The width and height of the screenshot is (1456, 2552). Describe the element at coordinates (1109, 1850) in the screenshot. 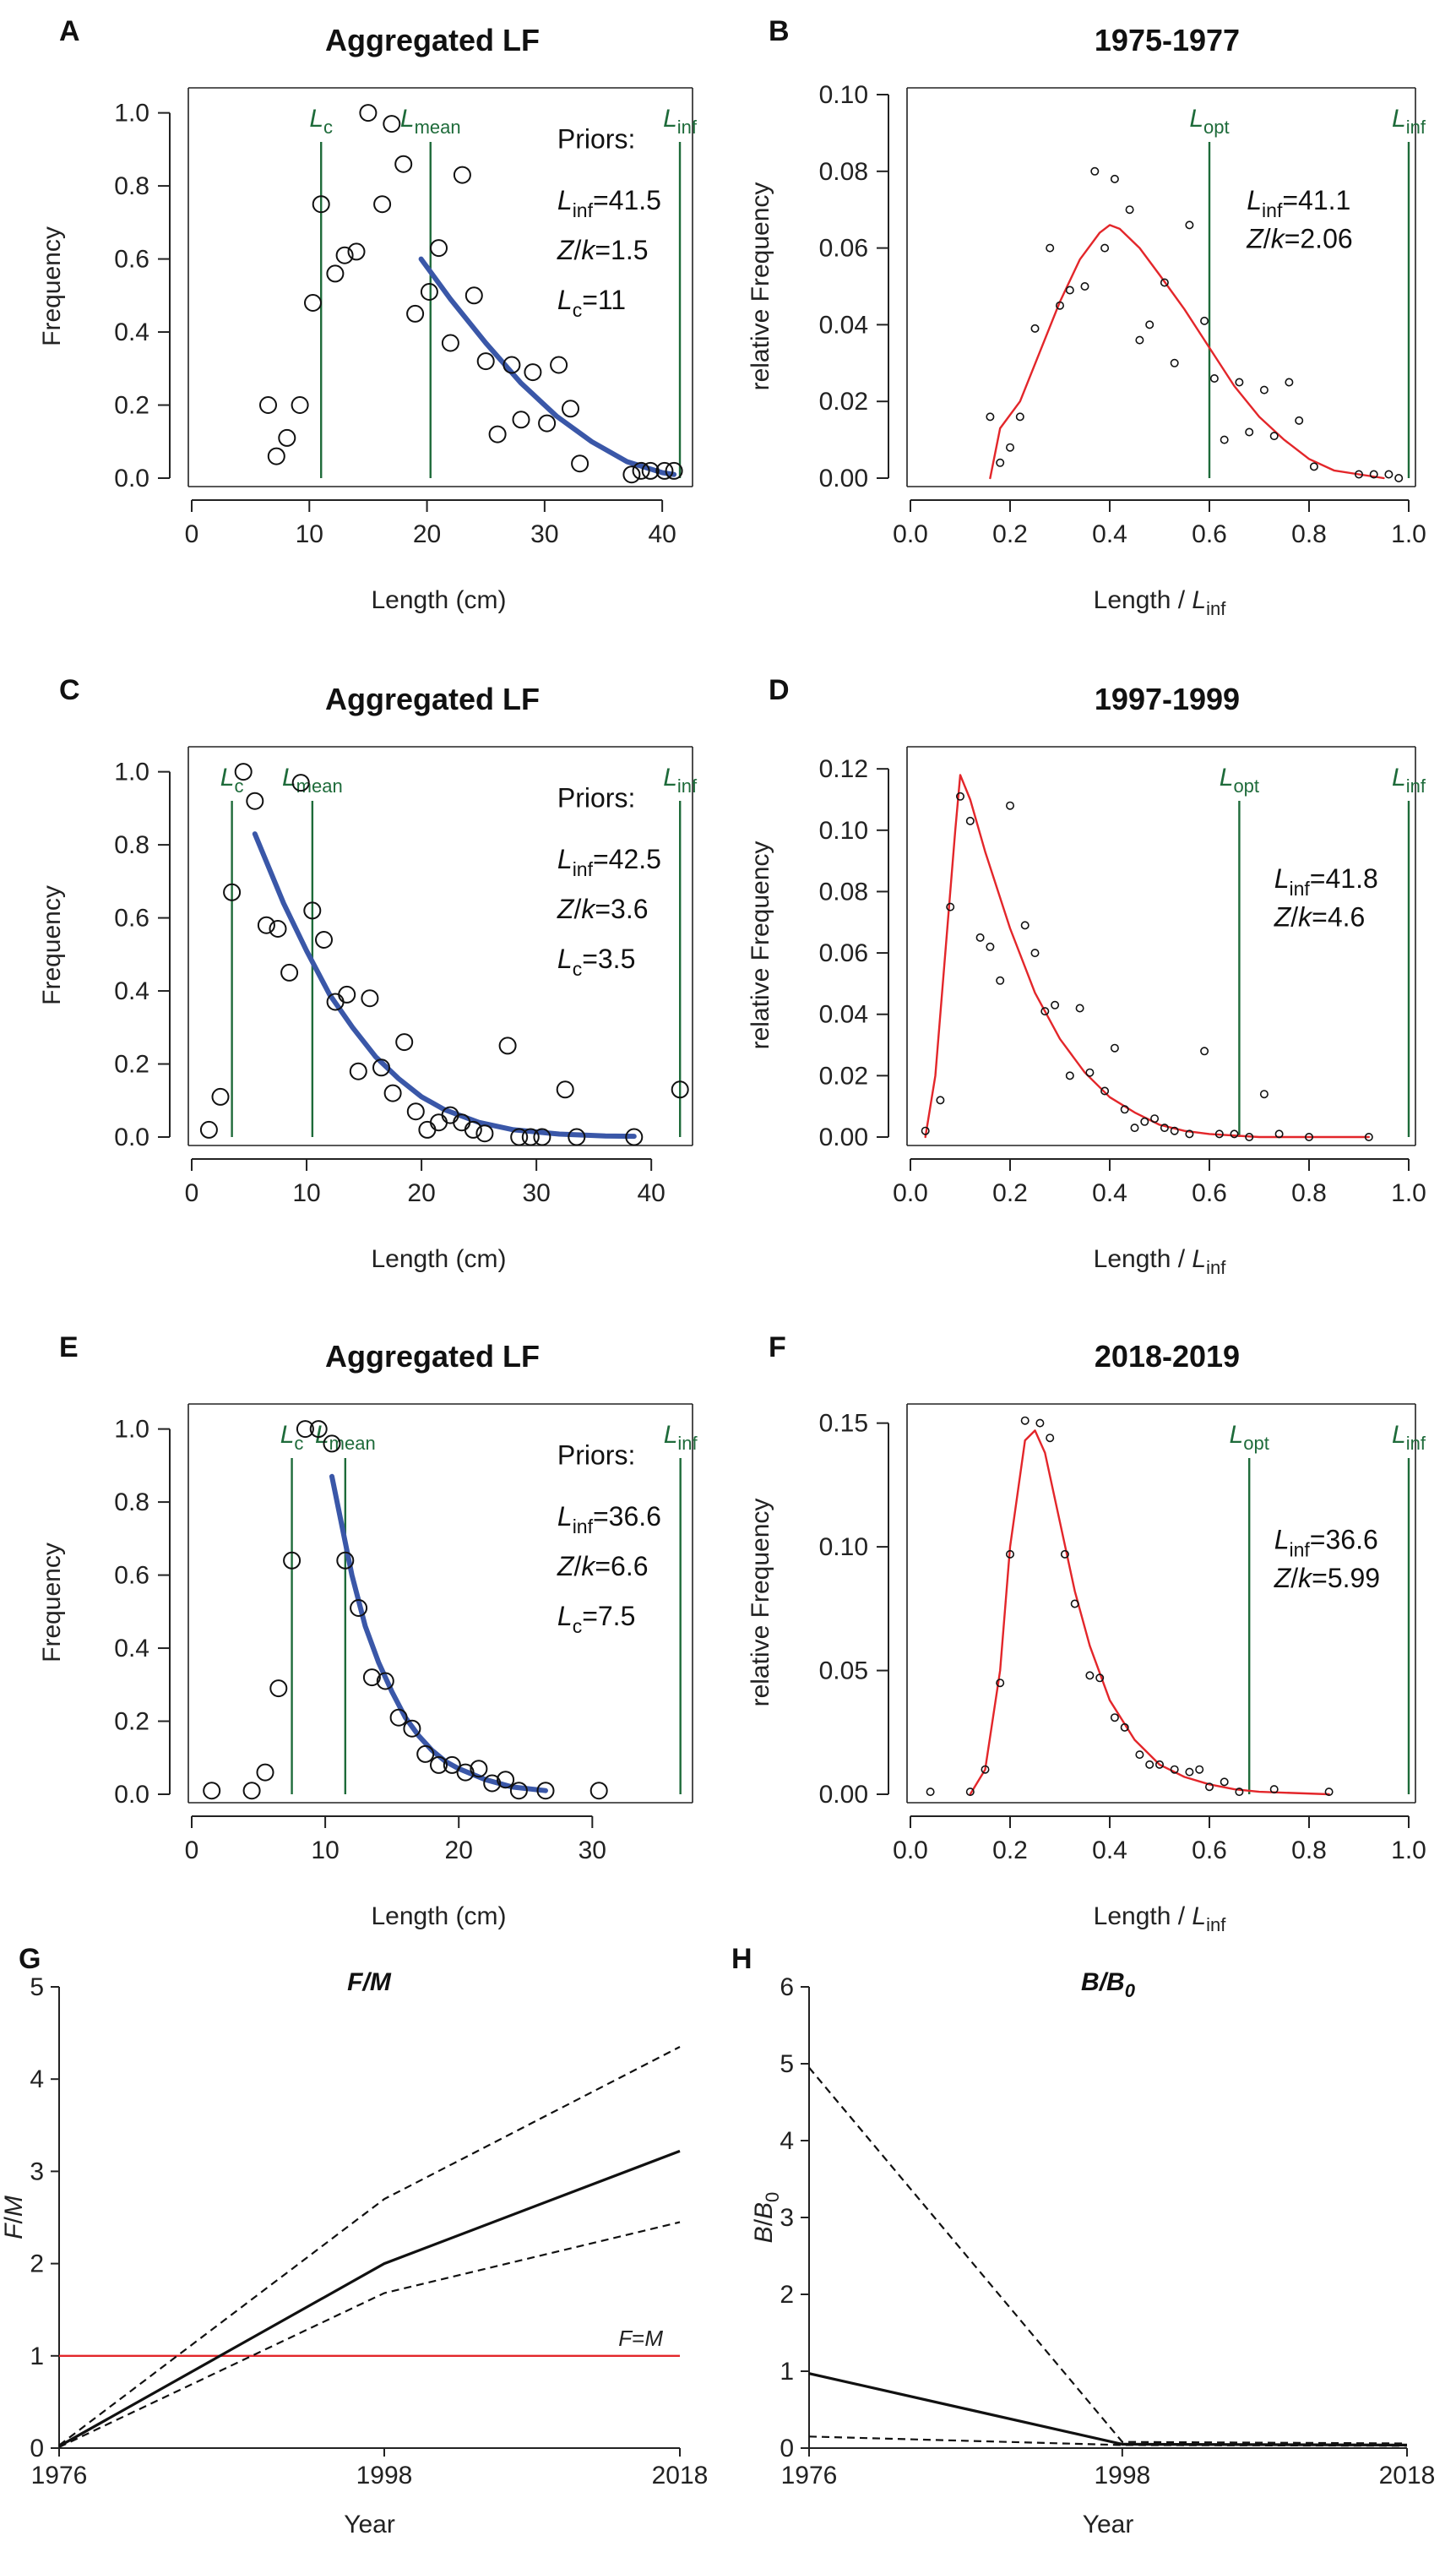

I see `x-tick-label: 0.4` at that location.